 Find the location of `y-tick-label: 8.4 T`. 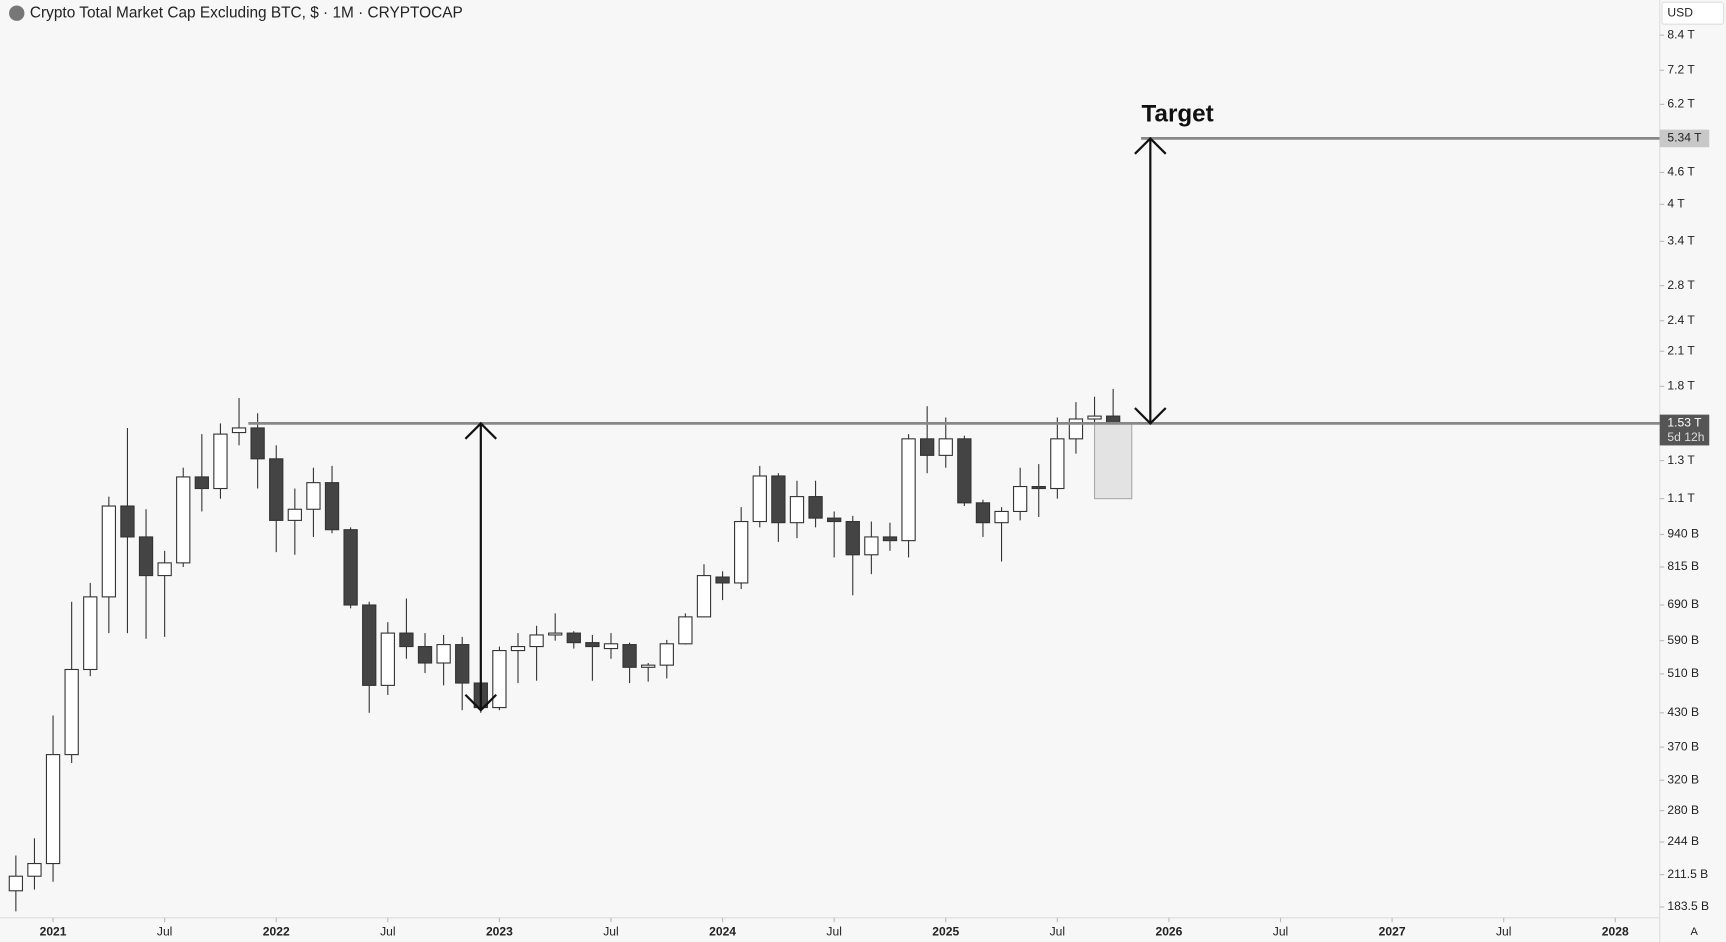

y-tick-label: 8.4 T is located at coordinates (1681, 34).